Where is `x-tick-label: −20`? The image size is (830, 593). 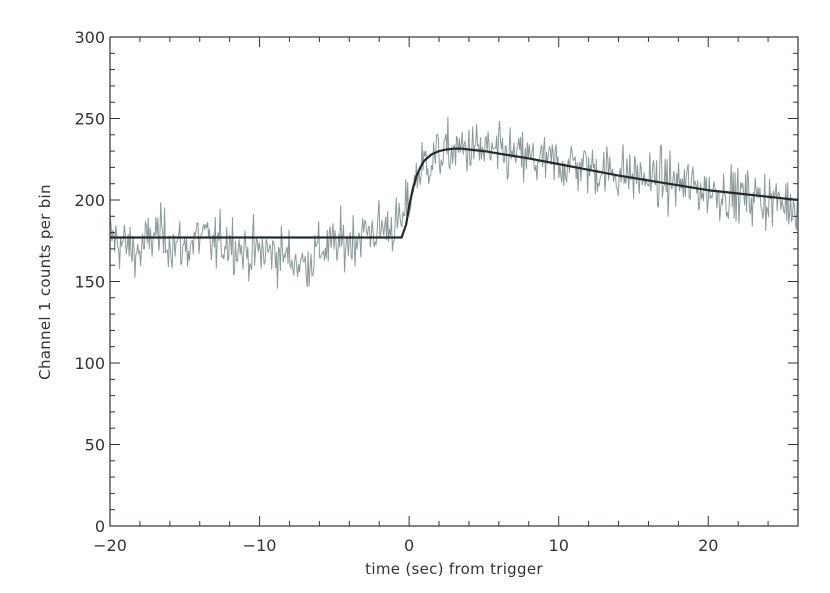 x-tick-label: −20 is located at coordinates (110, 545).